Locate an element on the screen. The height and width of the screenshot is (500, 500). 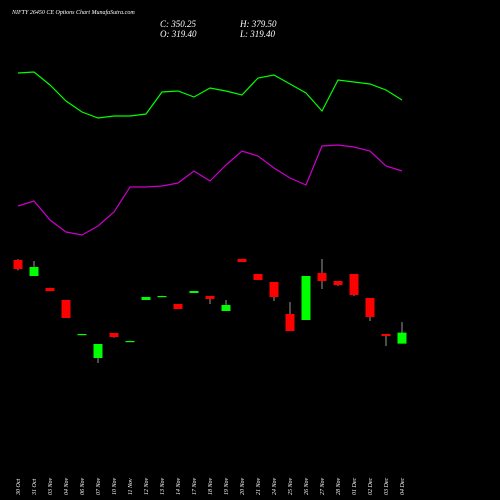
ohlc-high: H: 379.50 is located at coordinates (258, 24).